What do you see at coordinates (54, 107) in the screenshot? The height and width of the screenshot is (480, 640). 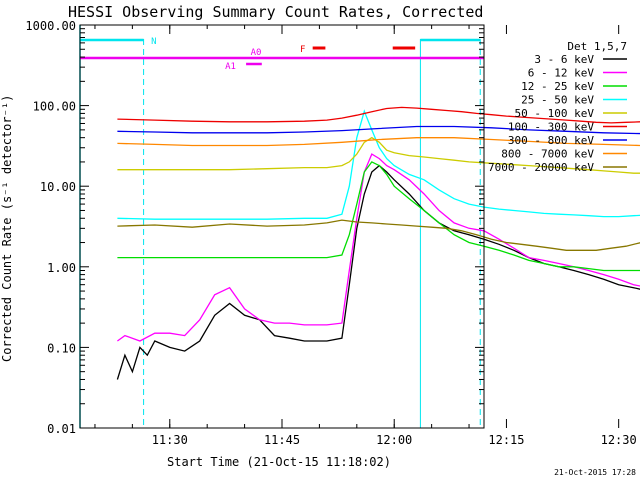 I see `y-tick-label: 100.00` at bounding box center [54, 107].